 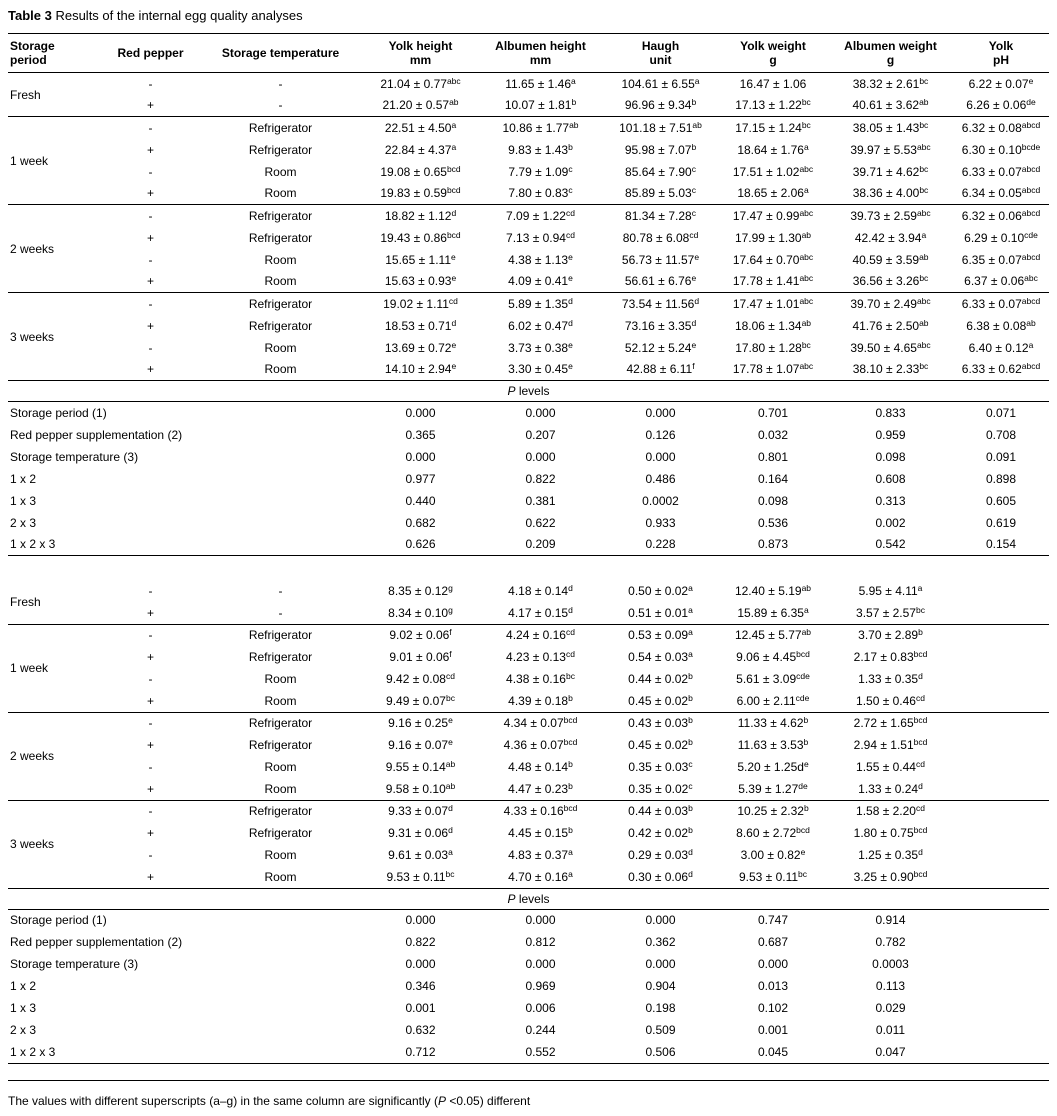 I want to click on value-cell: 17.78 ± 1.07abc, so click(x=773, y=369).